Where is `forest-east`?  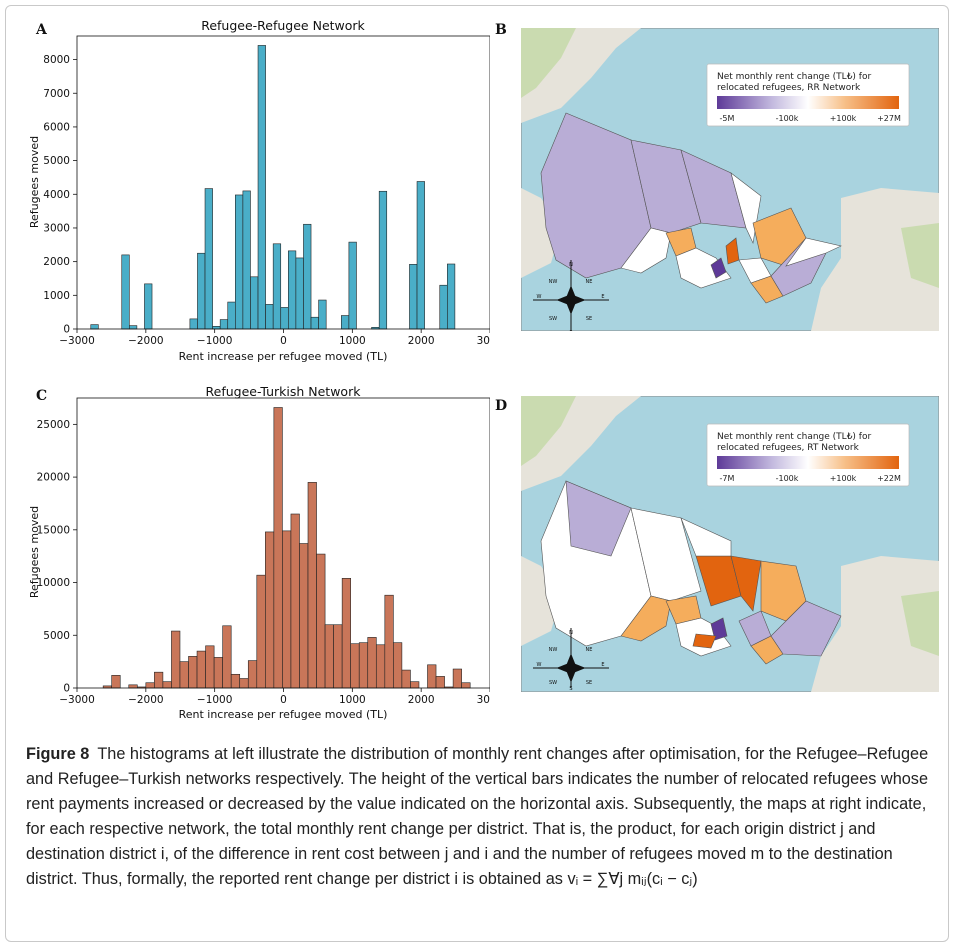
forest-east is located at coordinates (920, 623).